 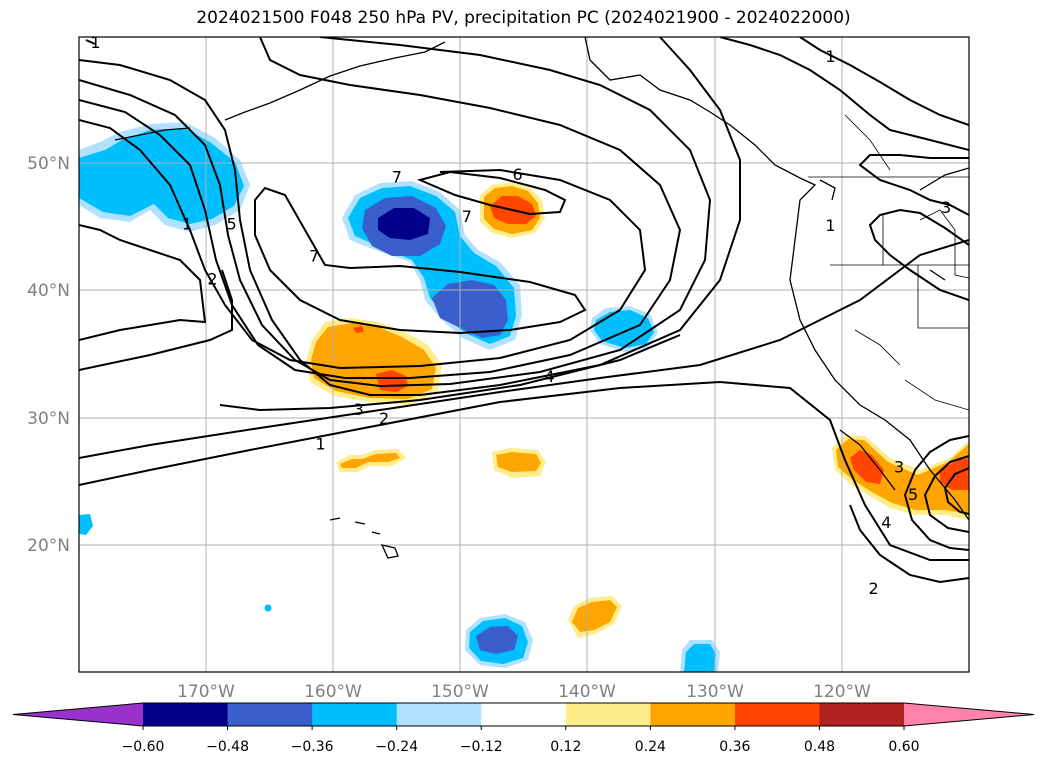 What do you see at coordinates (227, 747) in the screenshot?
I see `colorbar-tick-label: −0.48` at bounding box center [227, 747].